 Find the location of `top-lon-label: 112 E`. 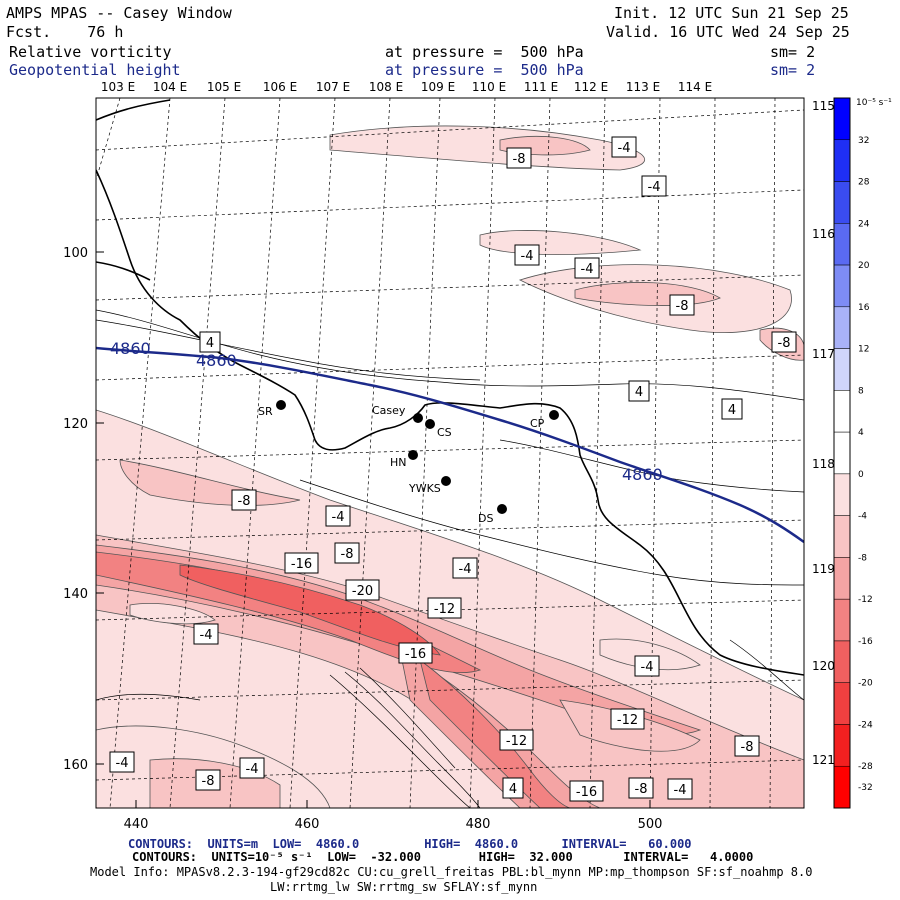

top-lon-label: 112 E is located at coordinates (591, 87).